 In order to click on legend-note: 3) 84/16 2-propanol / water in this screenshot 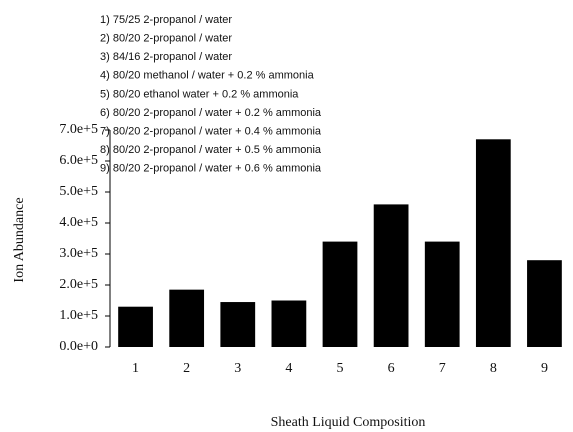, I will do `click(166, 57)`.